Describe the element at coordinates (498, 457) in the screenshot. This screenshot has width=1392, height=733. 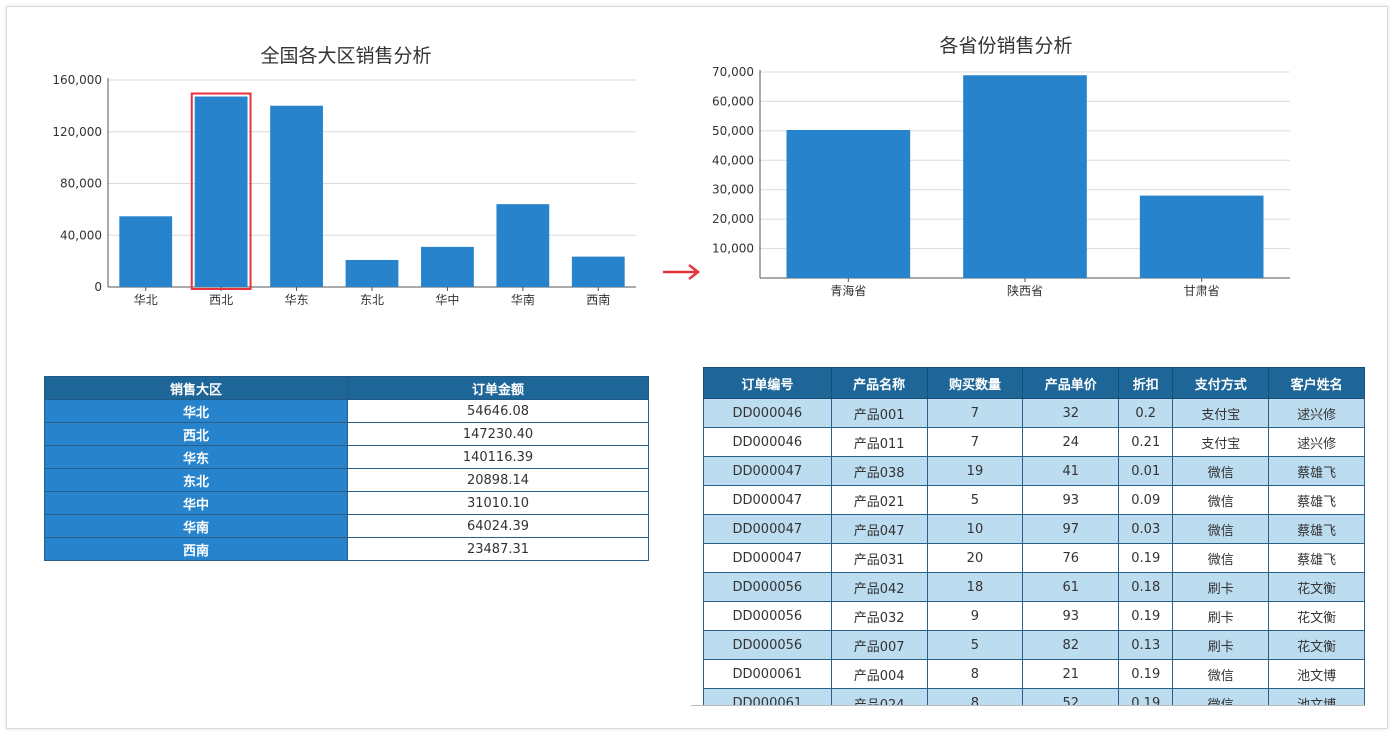
I see `table-cell: 140116.39` at that location.